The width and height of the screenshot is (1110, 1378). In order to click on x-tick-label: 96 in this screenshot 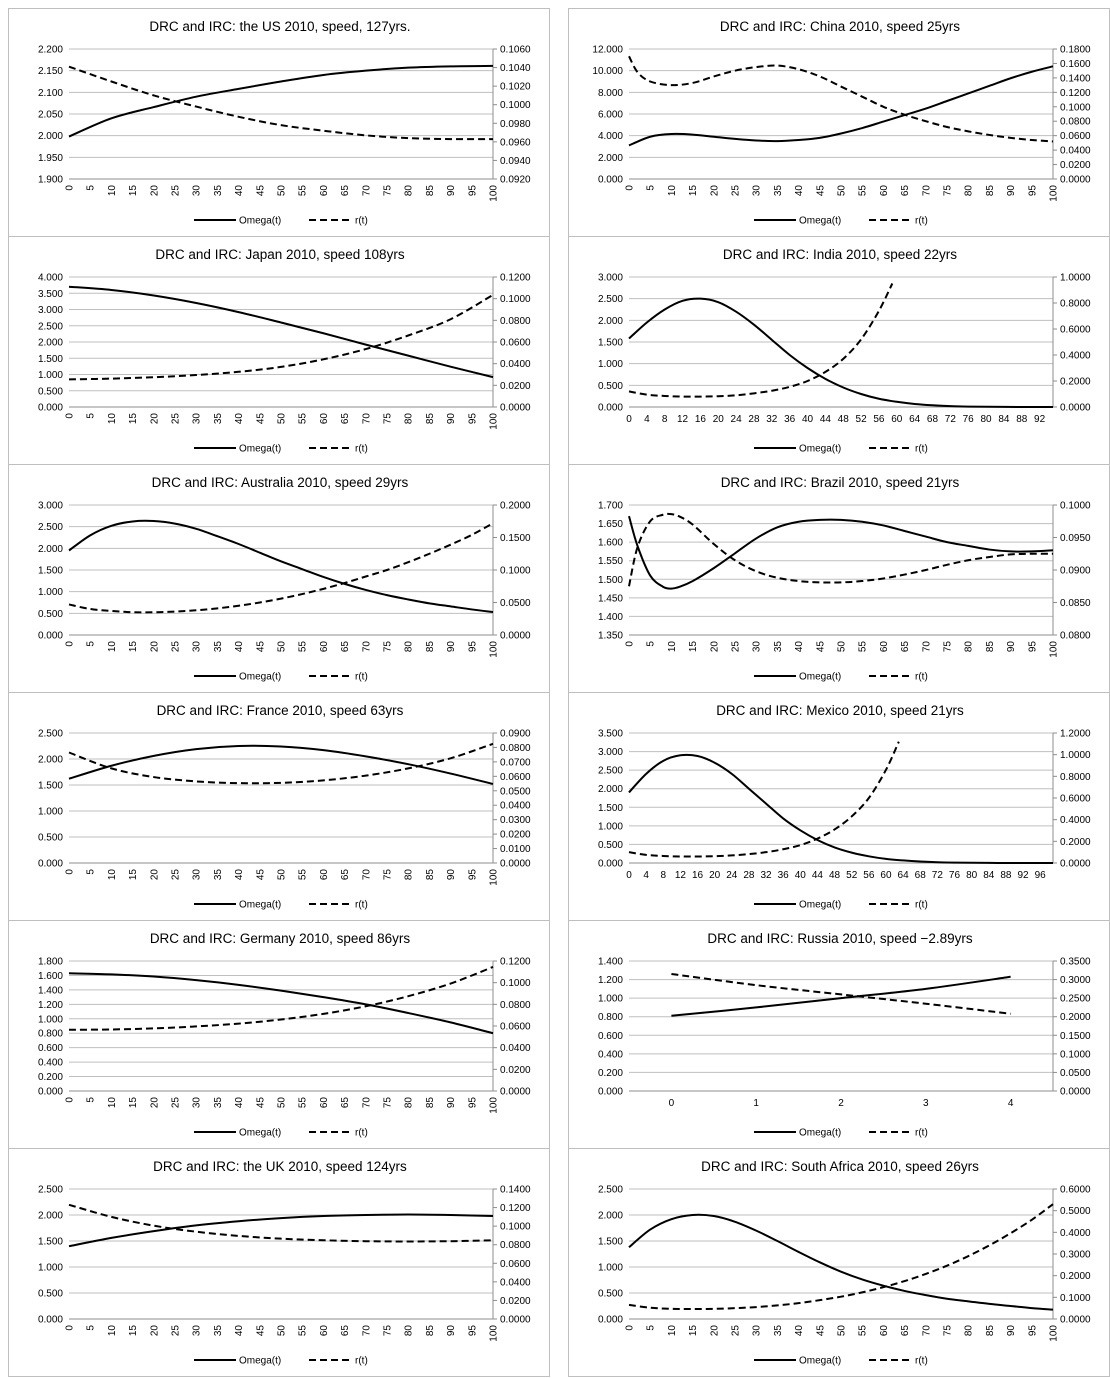, I will do `click(1041, 875)`.